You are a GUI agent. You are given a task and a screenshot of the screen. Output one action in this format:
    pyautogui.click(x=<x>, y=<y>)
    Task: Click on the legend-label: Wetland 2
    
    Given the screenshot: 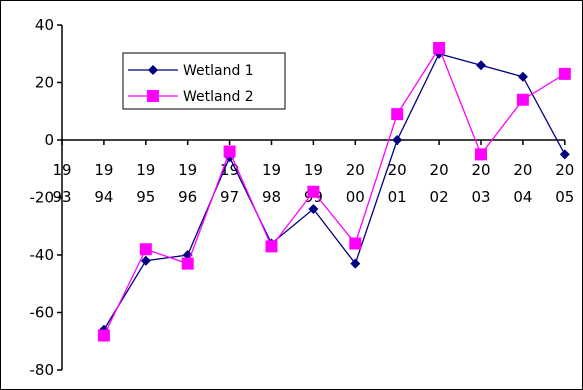 What is the action you would take?
    pyautogui.click(x=218, y=97)
    